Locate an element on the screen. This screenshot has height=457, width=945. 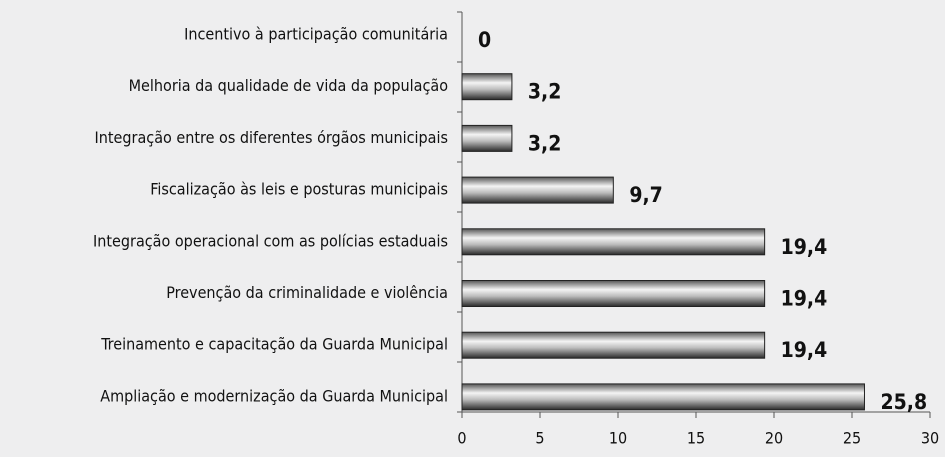
x-tick-label: 20 is located at coordinates (774, 438).